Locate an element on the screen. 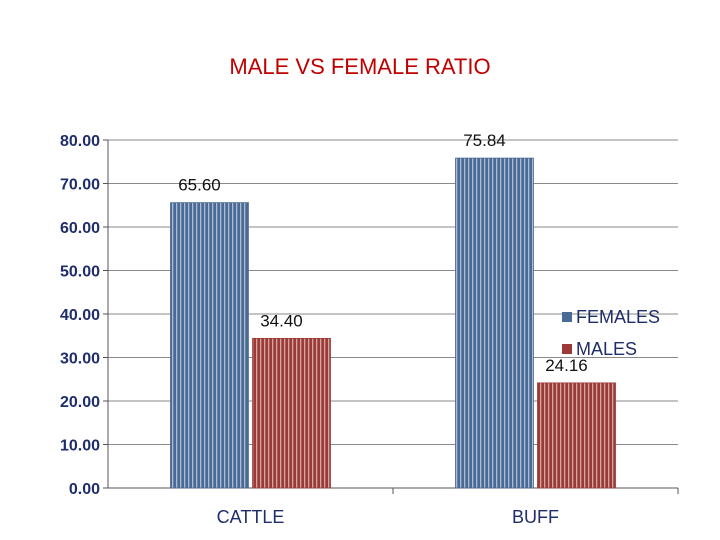 This screenshot has width=720, height=540. y-tick-label: 40.00 is located at coordinates (80, 315).